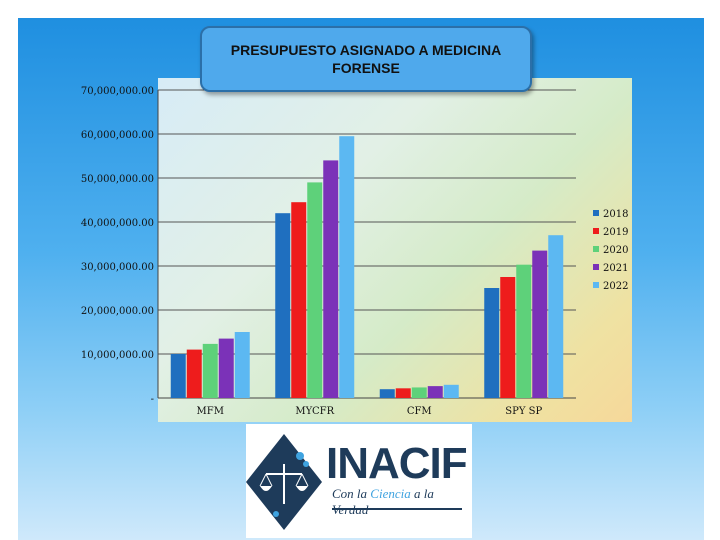  What do you see at coordinates (314, 411) in the screenshot?
I see `x-tick-label: MYCFR` at bounding box center [314, 411].